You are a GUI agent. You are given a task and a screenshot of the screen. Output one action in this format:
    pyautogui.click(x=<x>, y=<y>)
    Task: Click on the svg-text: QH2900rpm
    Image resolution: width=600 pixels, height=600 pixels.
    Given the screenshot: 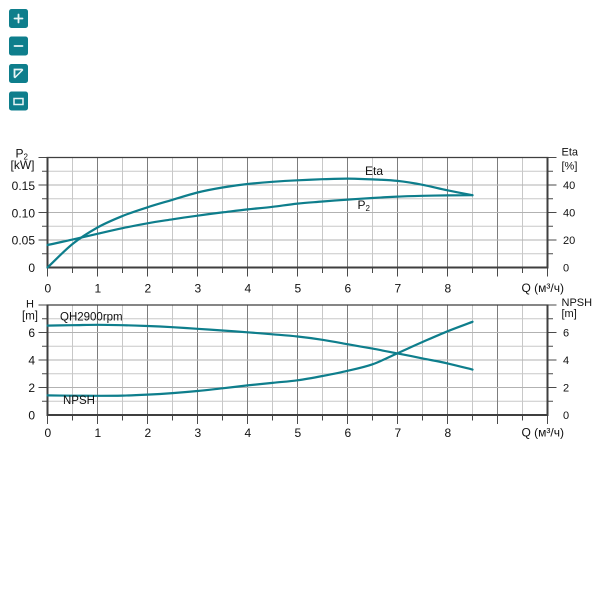 What is the action you would take?
    pyautogui.click(x=91, y=318)
    